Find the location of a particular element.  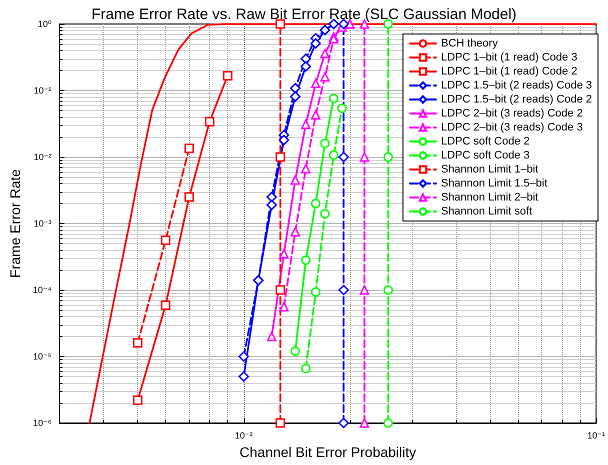

legend-label: LDPC soft Code 2 is located at coordinates (485, 142).